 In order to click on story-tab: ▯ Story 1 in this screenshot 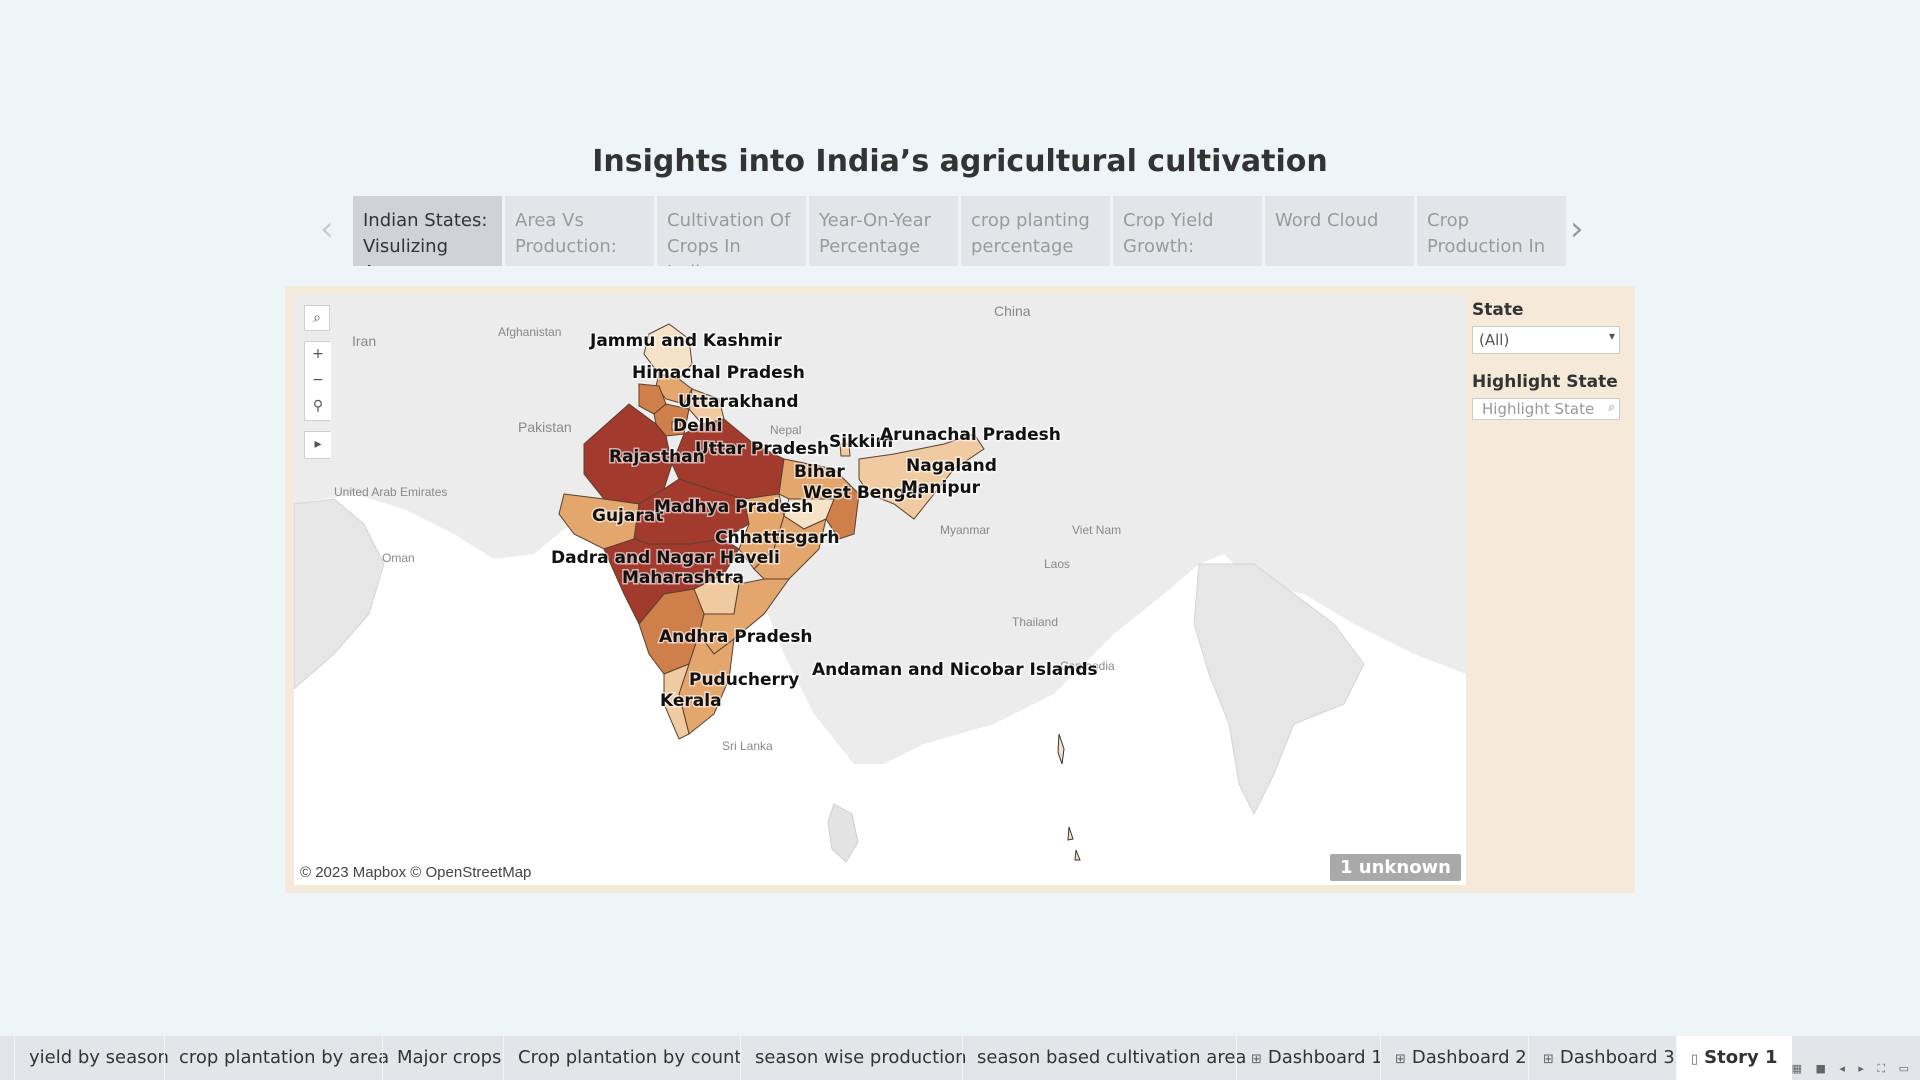, I will do `click(1734, 1058)`.